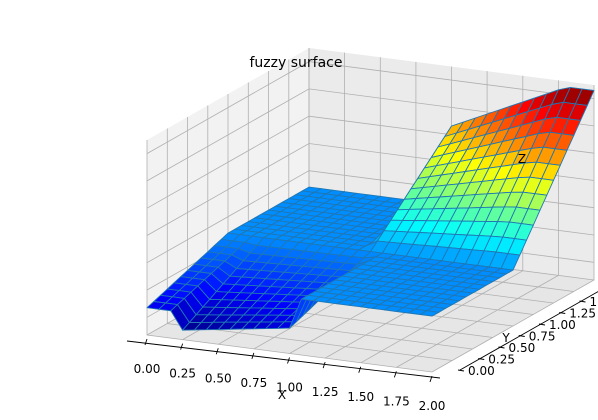 The image size is (598, 420). I want to click on x-tick-label: 1.75, so click(396, 401).